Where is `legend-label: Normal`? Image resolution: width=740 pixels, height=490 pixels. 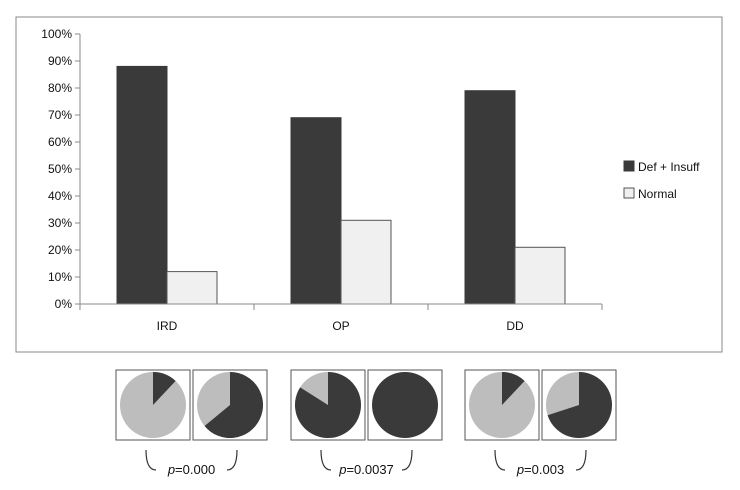
legend-label: Normal is located at coordinates (657, 194).